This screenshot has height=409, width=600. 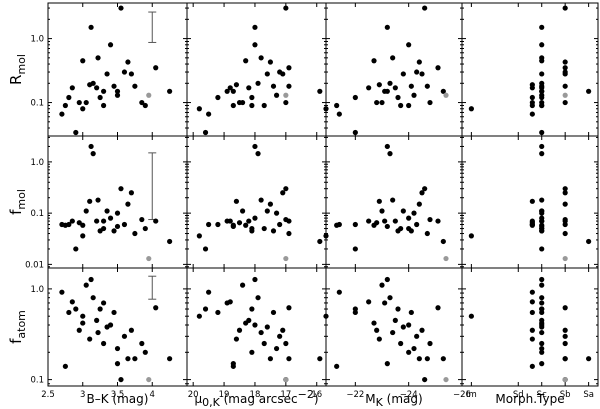 I want to click on panel-Rmol-vs-B-K, so click(x=117, y=69).